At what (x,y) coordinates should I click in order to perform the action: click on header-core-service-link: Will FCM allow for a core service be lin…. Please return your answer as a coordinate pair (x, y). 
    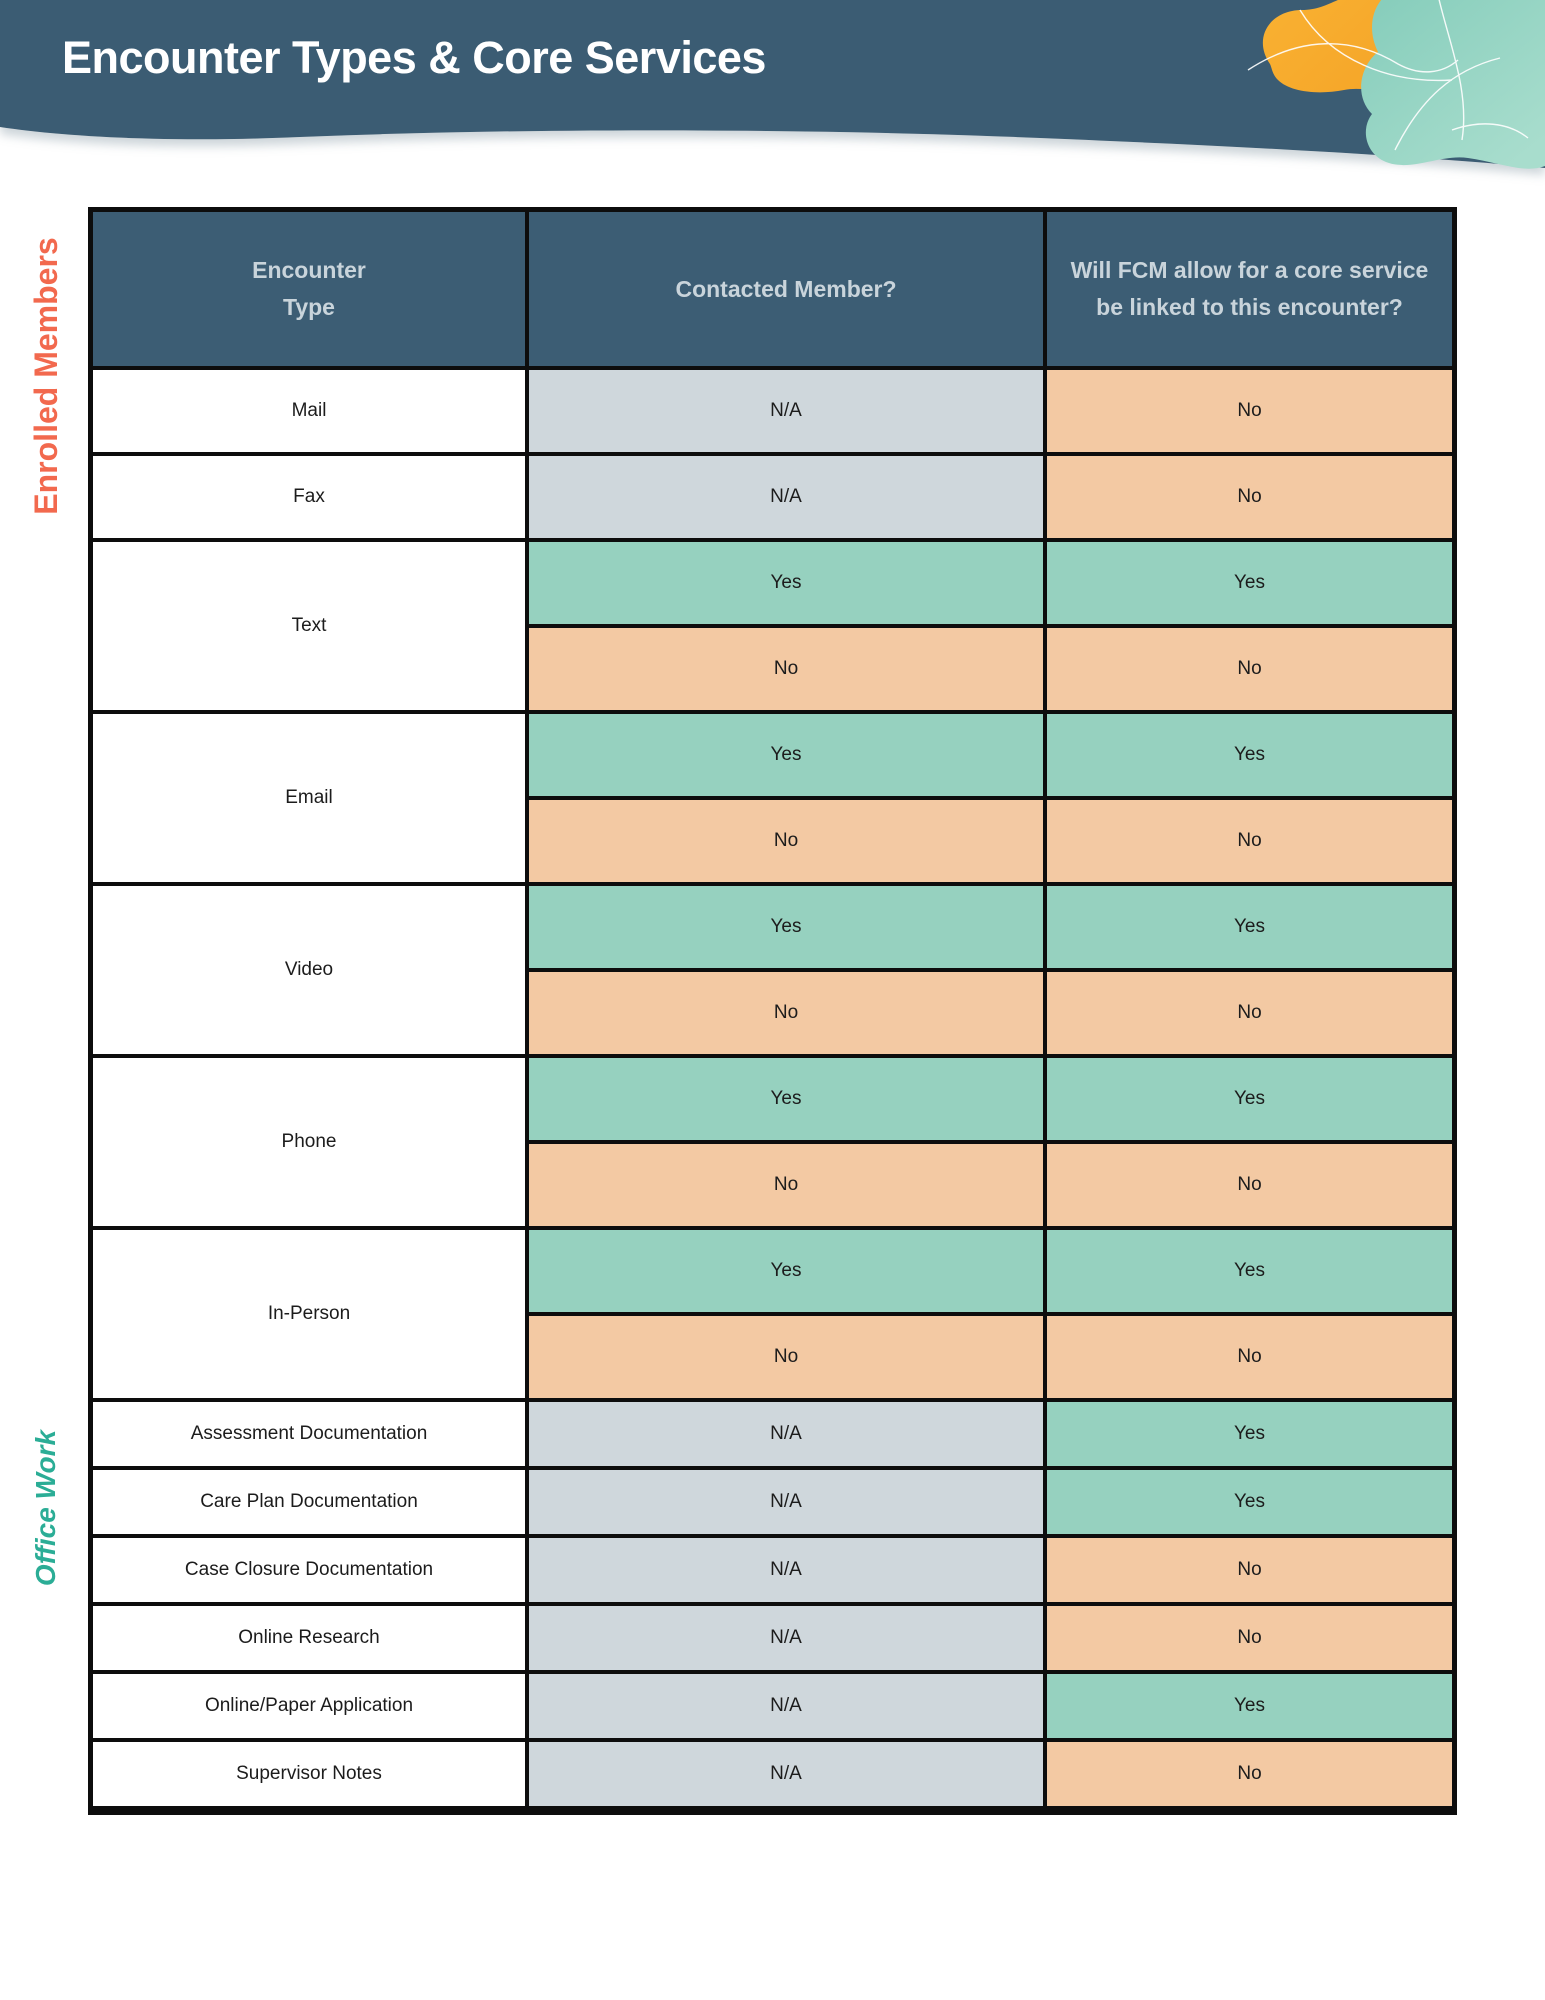
    Looking at the image, I should click on (1249, 289).